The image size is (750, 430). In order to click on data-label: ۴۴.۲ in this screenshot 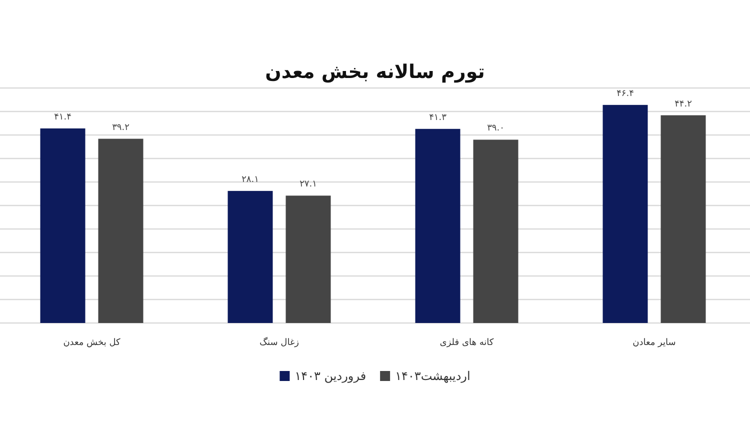, I will do `click(683, 104)`.